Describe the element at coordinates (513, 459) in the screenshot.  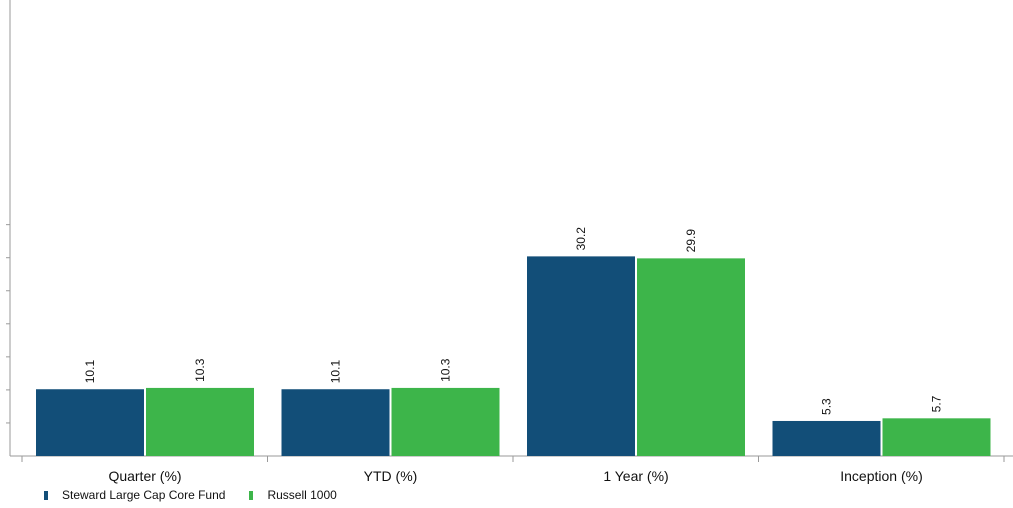
I see `x-axis-ticks` at that location.